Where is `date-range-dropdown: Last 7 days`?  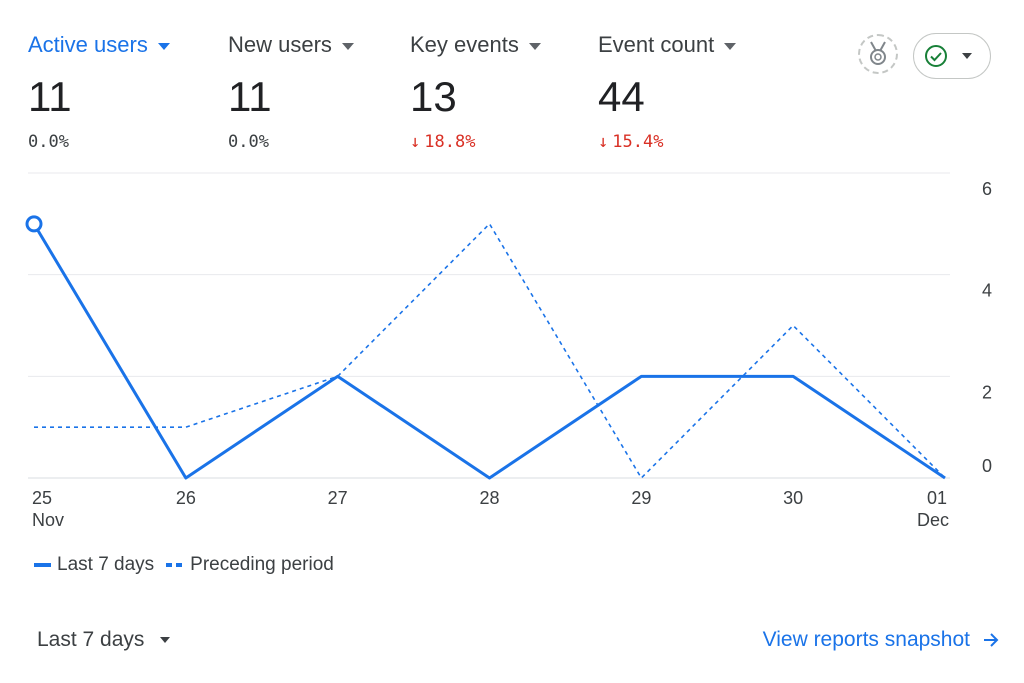
date-range-dropdown: Last 7 days is located at coordinates (104, 640).